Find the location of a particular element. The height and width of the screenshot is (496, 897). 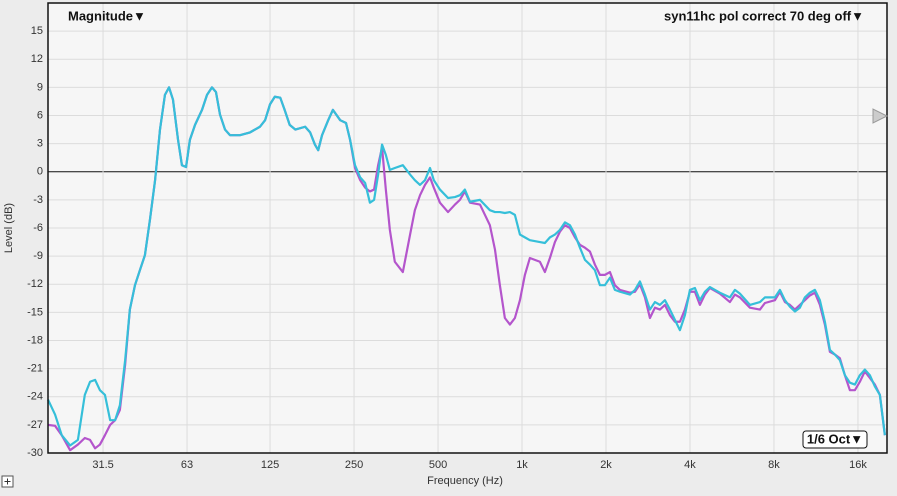

y-tick-label: -6 is located at coordinates (38, 228).